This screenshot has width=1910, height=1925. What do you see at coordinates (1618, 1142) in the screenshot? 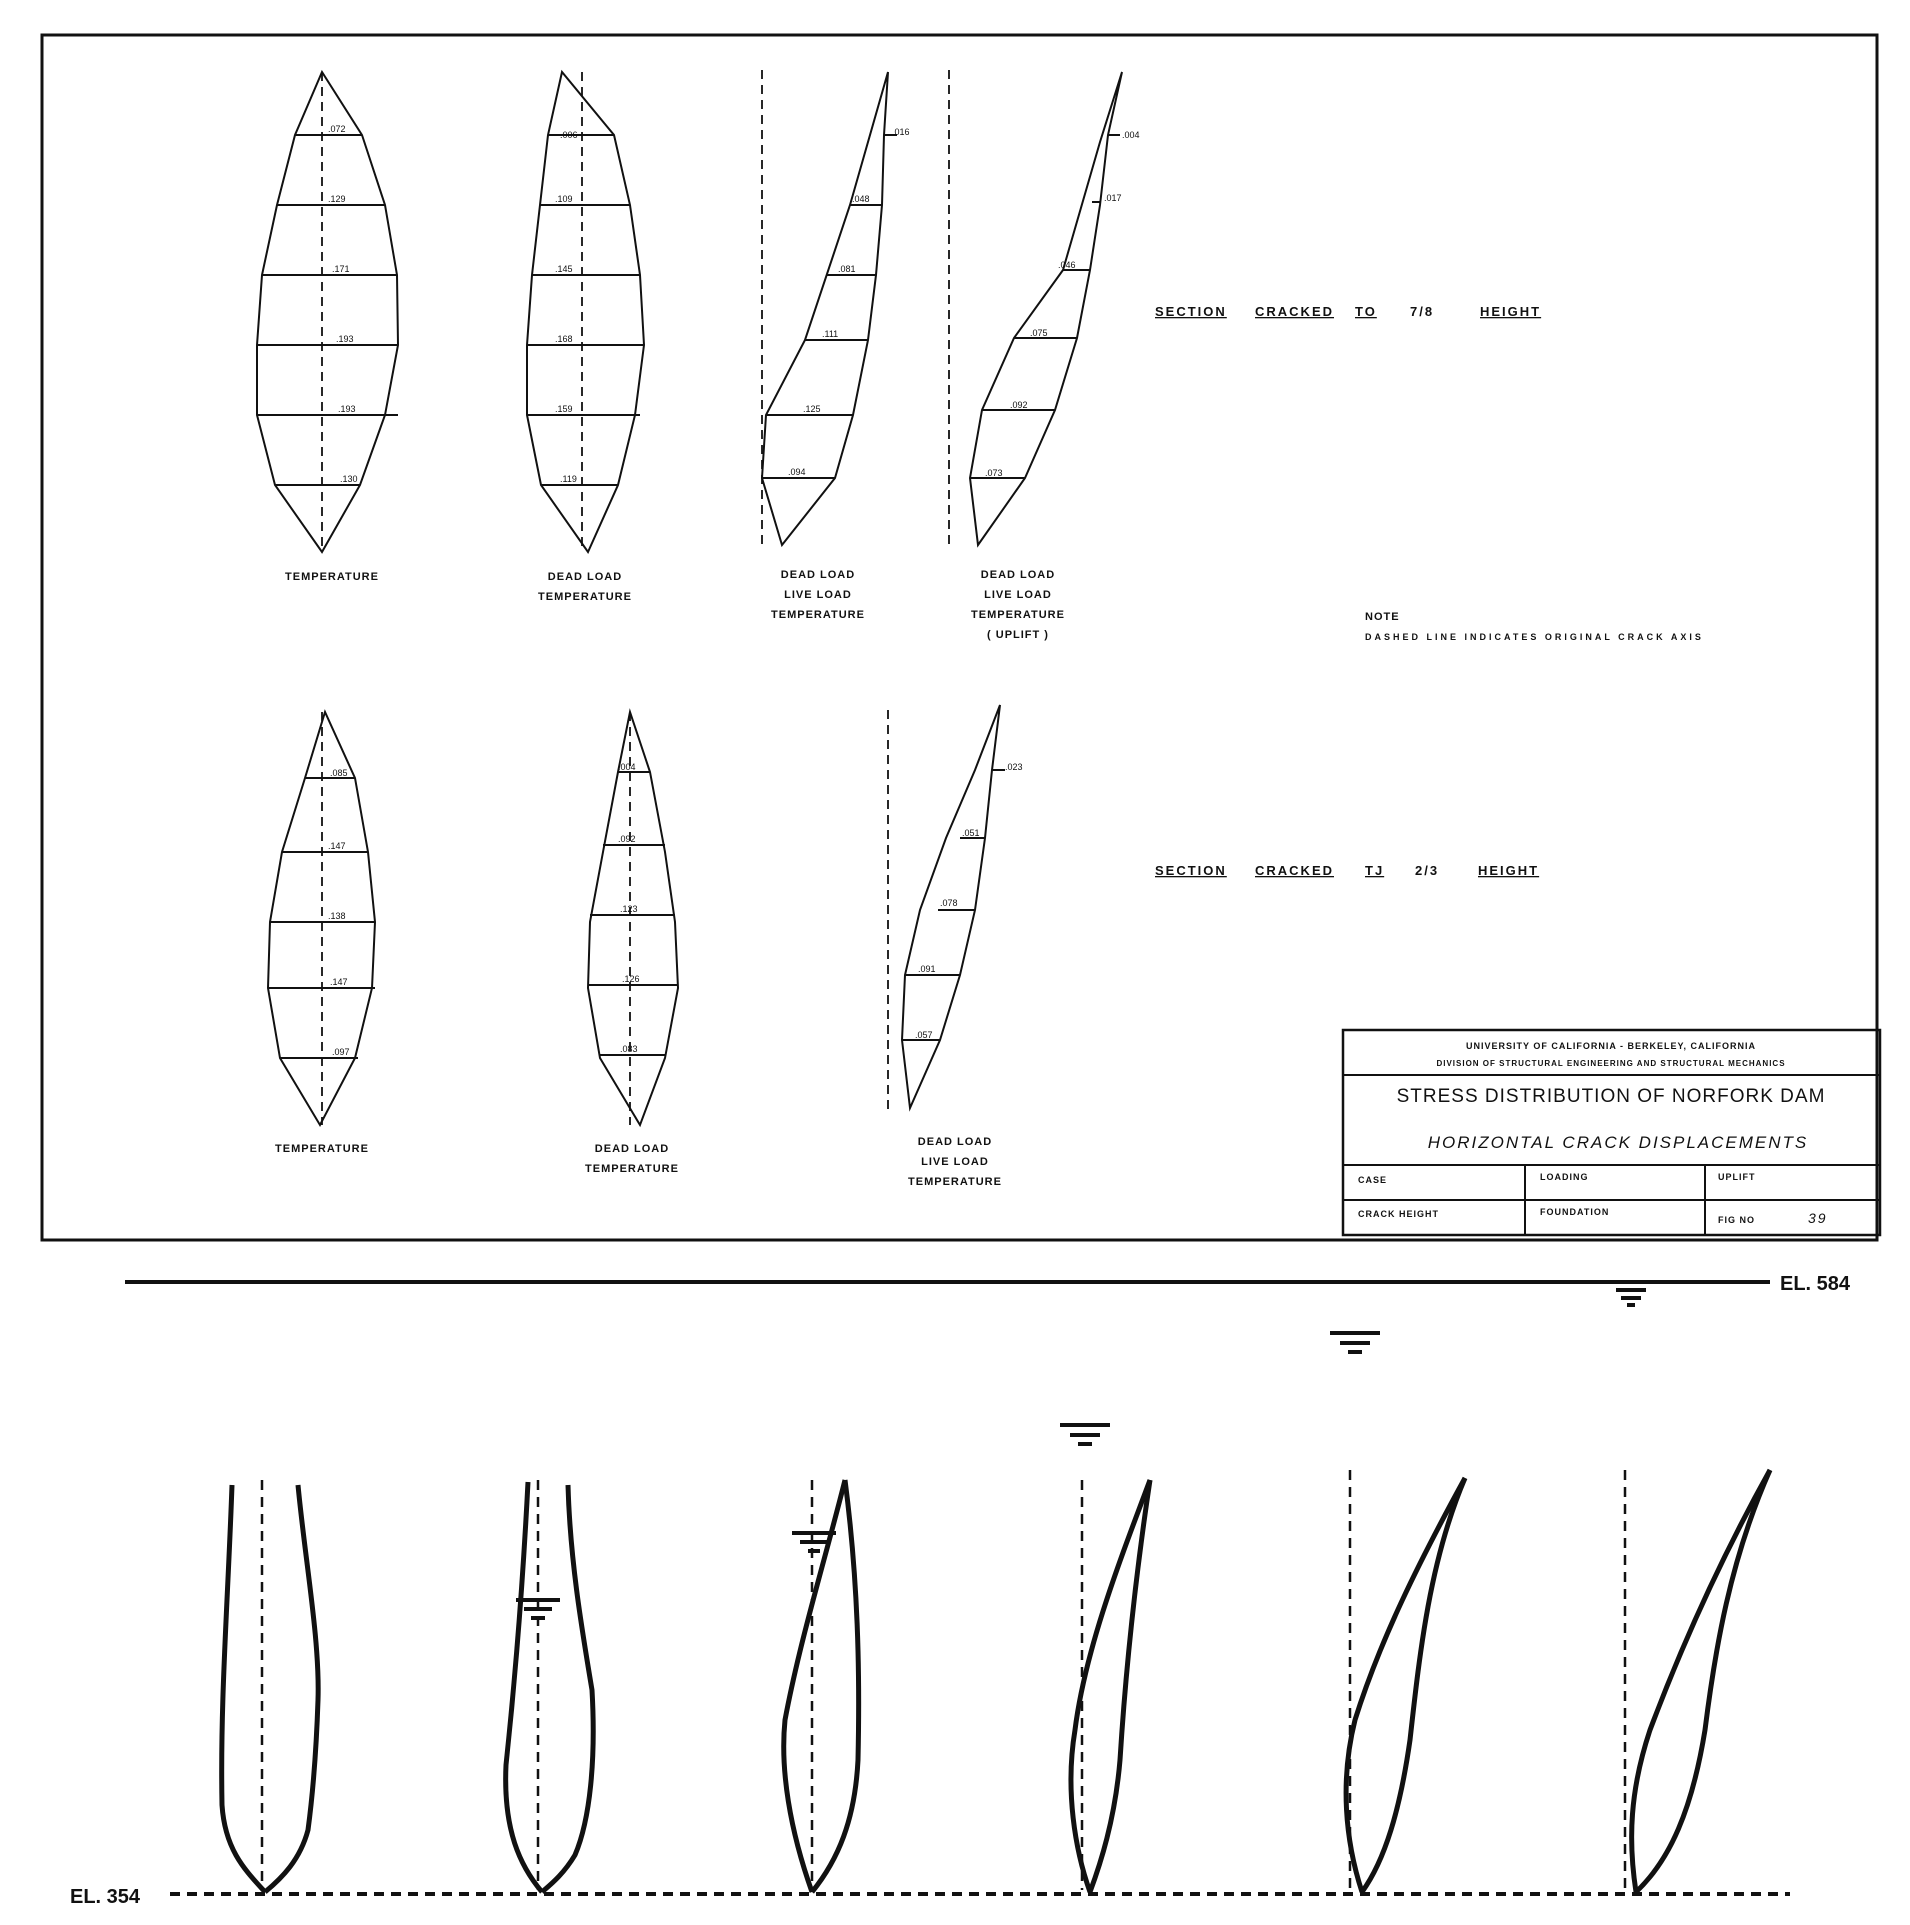
I see `tb-subtitle: HORIZONTAL CRACK DISPLACEMENTS` at bounding box center [1618, 1142].